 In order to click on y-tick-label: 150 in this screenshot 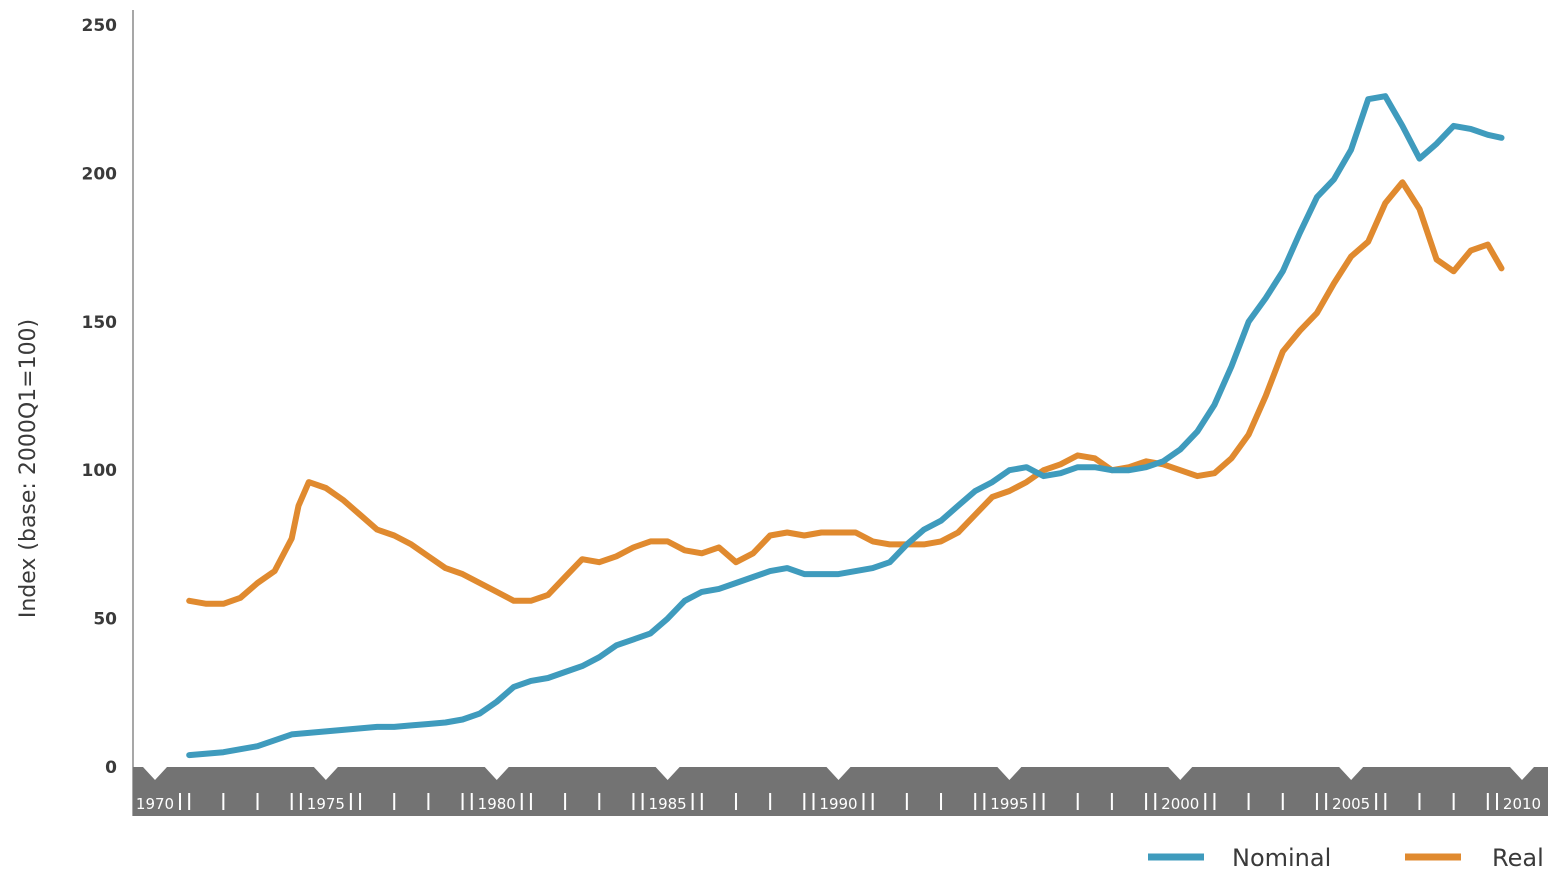, I will do `click(100, 323)`.